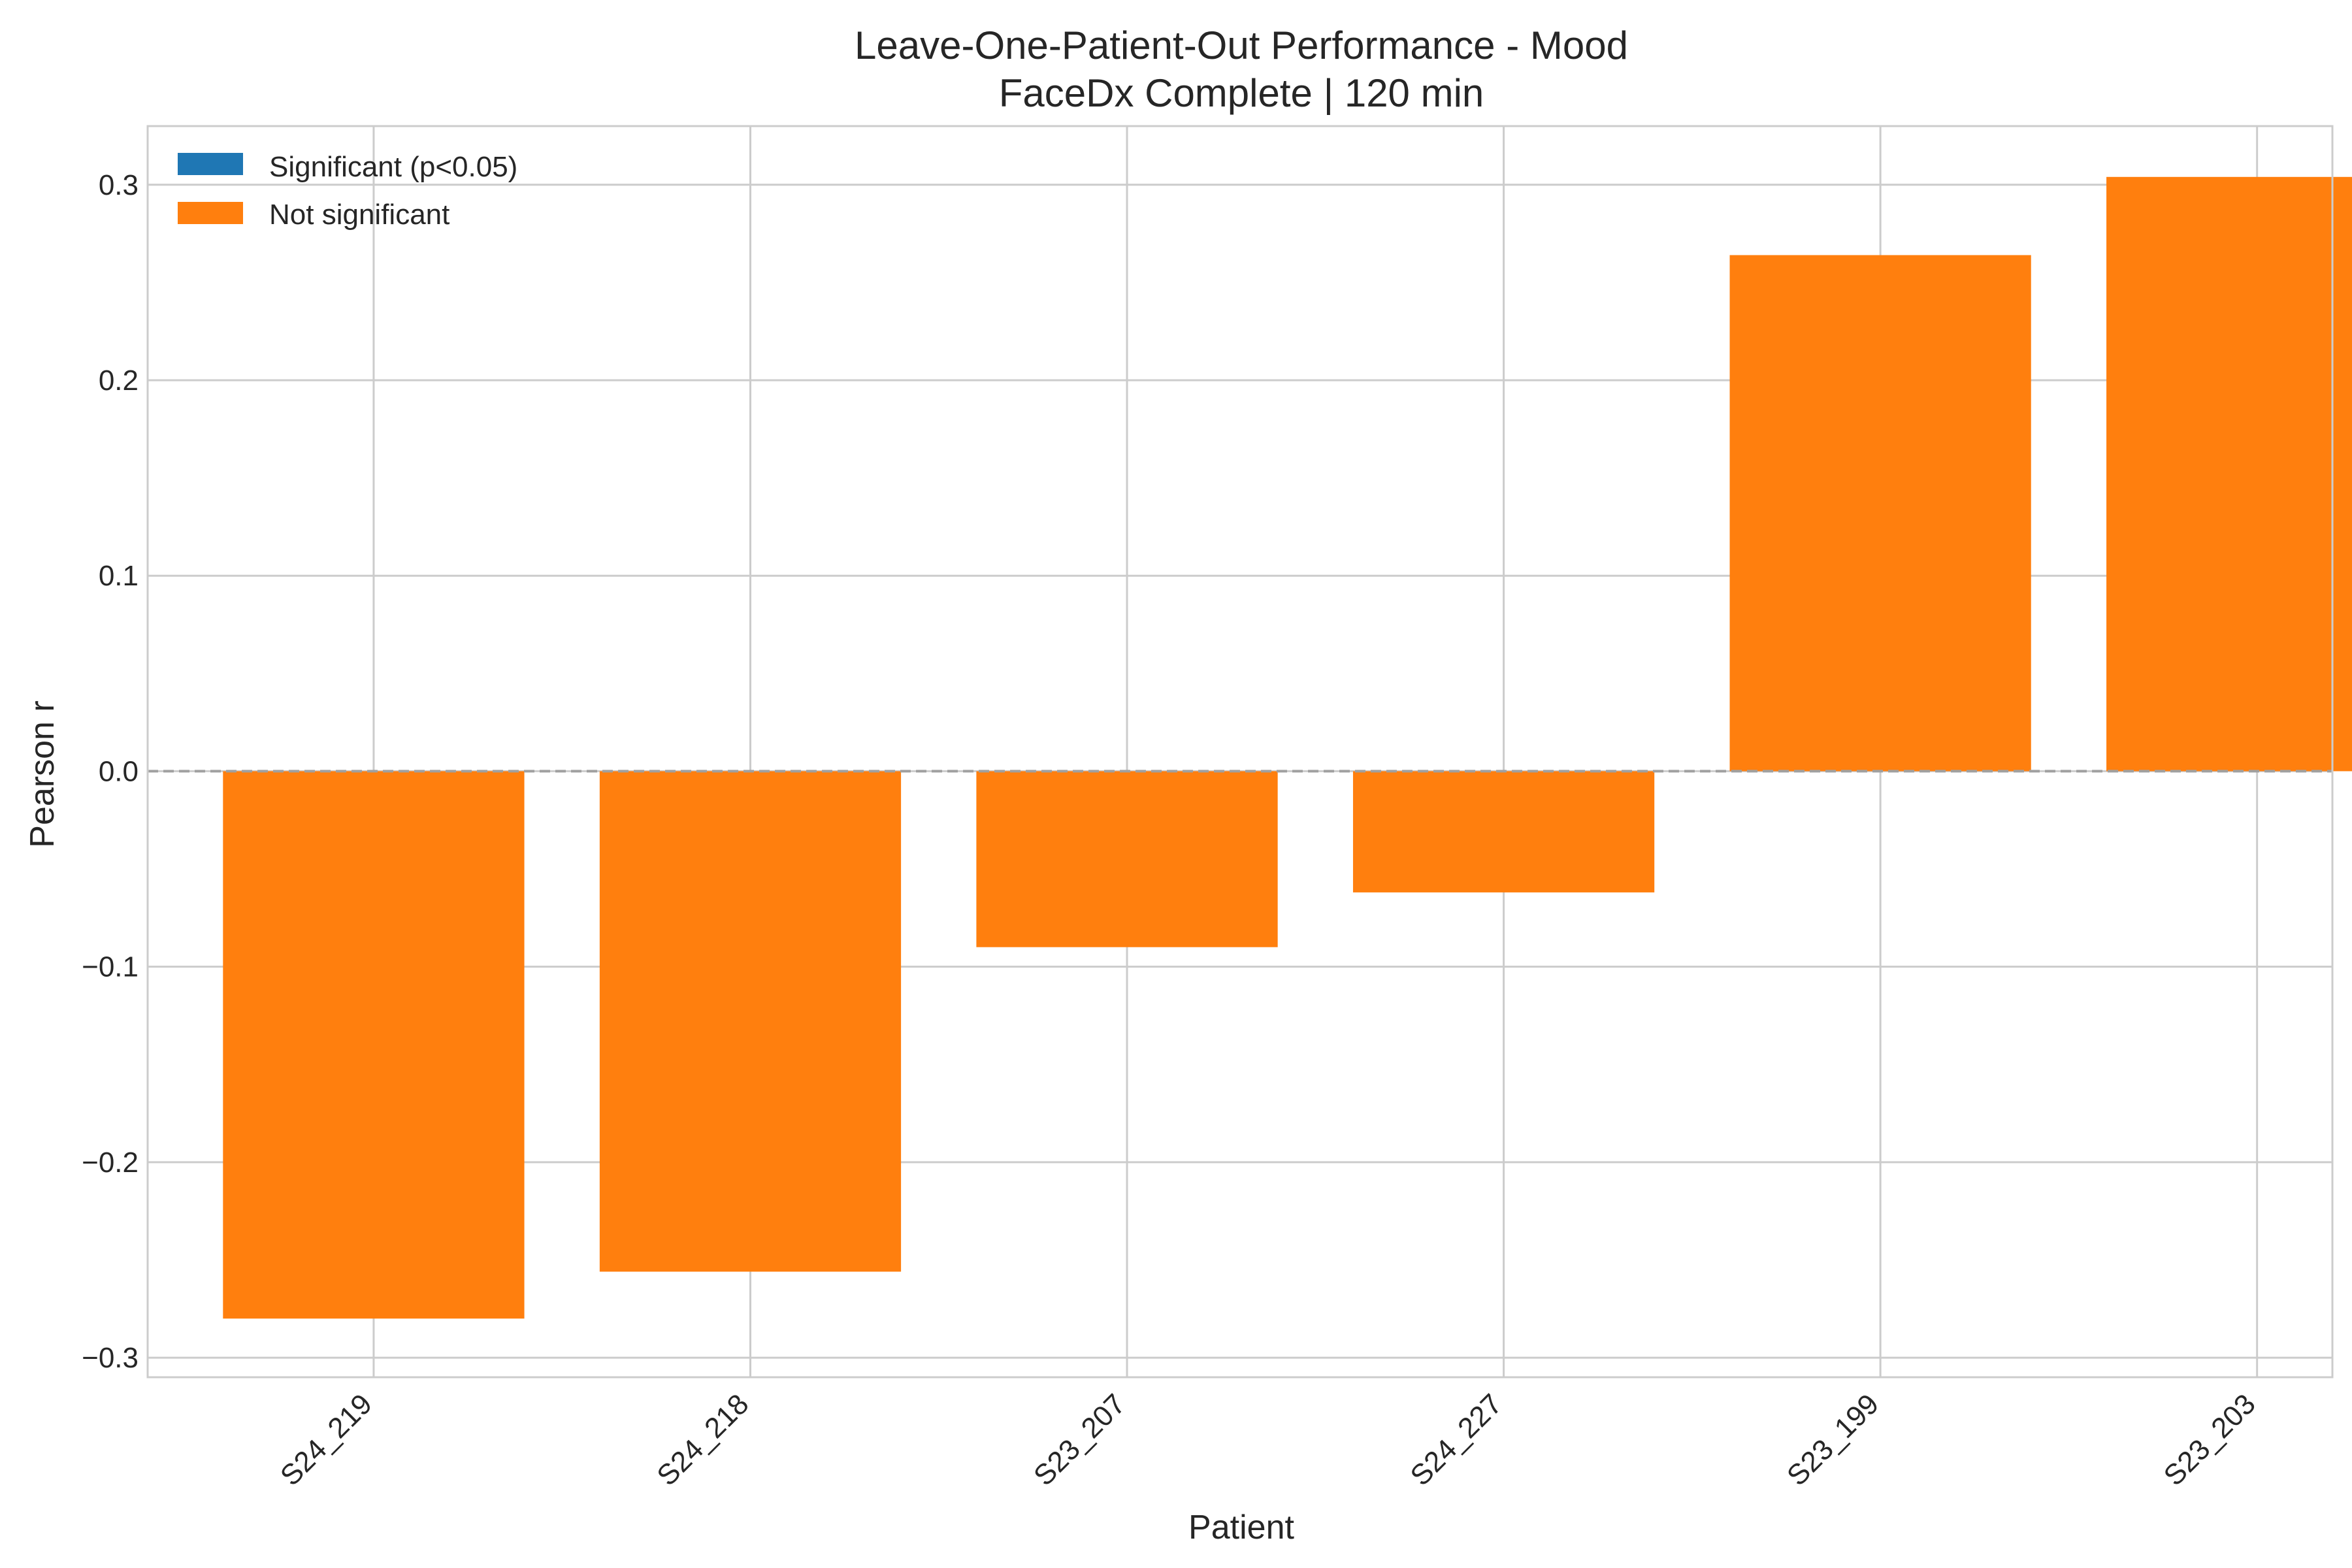 Image resolution: width=2352 pixels, height=1568 pixels. Describe the element at coordinates (1080, 1440) in the screenshot. I see `x-tick-label: S23_207` at that location.